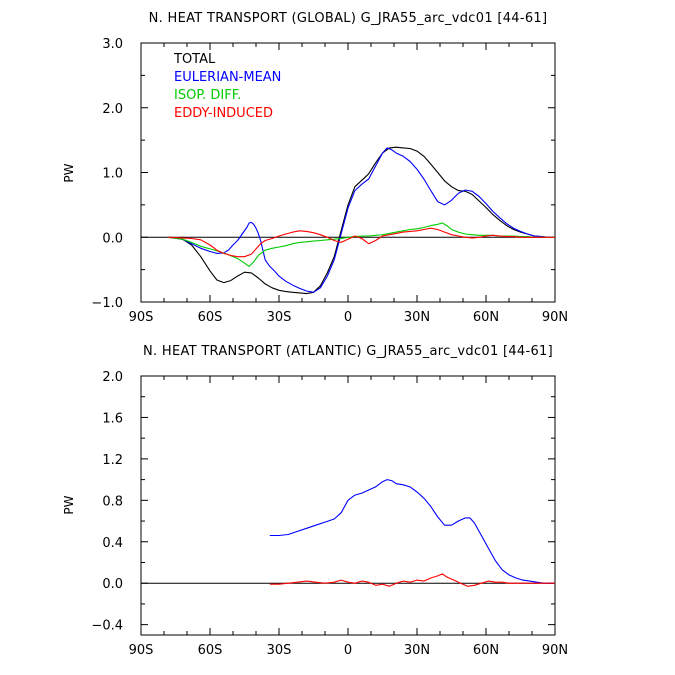 The height and width of the screenshot is (675, 675). Describe the element at coordinates (555, 317) in the screenshot. I see `global-x-tick-label: 90N` at that location.